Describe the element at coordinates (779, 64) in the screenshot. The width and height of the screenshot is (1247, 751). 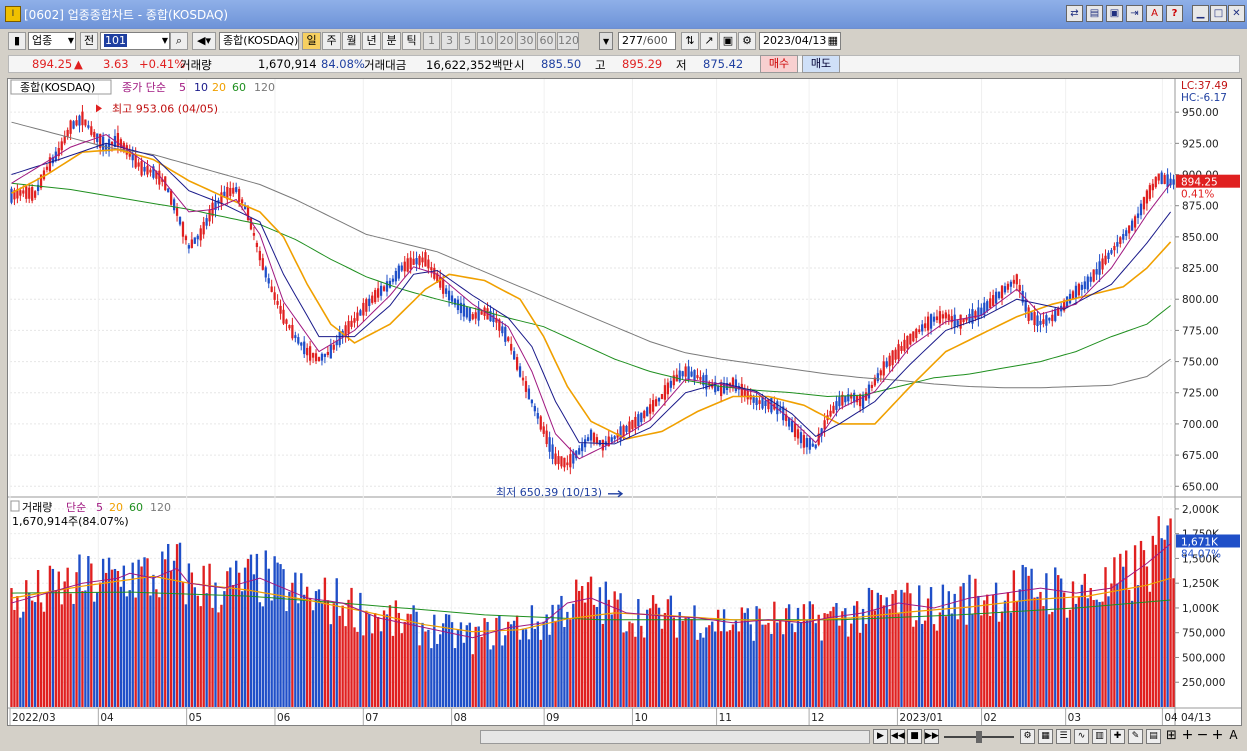
I see `buy-button: 매수` at that location.